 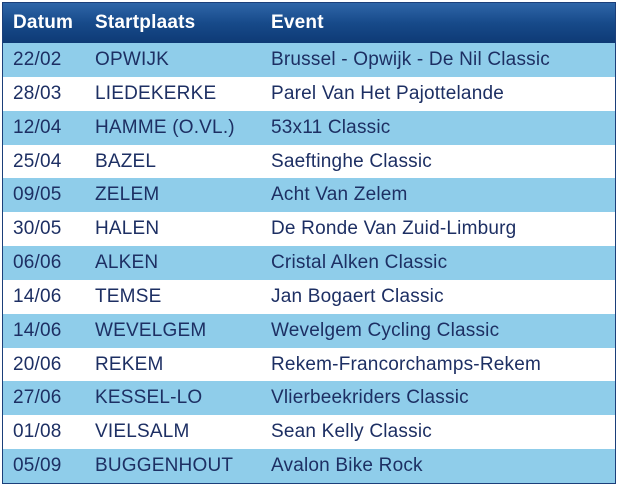 What do you see at coordinates (351, 161) in the screenshot?
I see `event-cell: Saeftinghe Classic` at bounding box center [351, 161].